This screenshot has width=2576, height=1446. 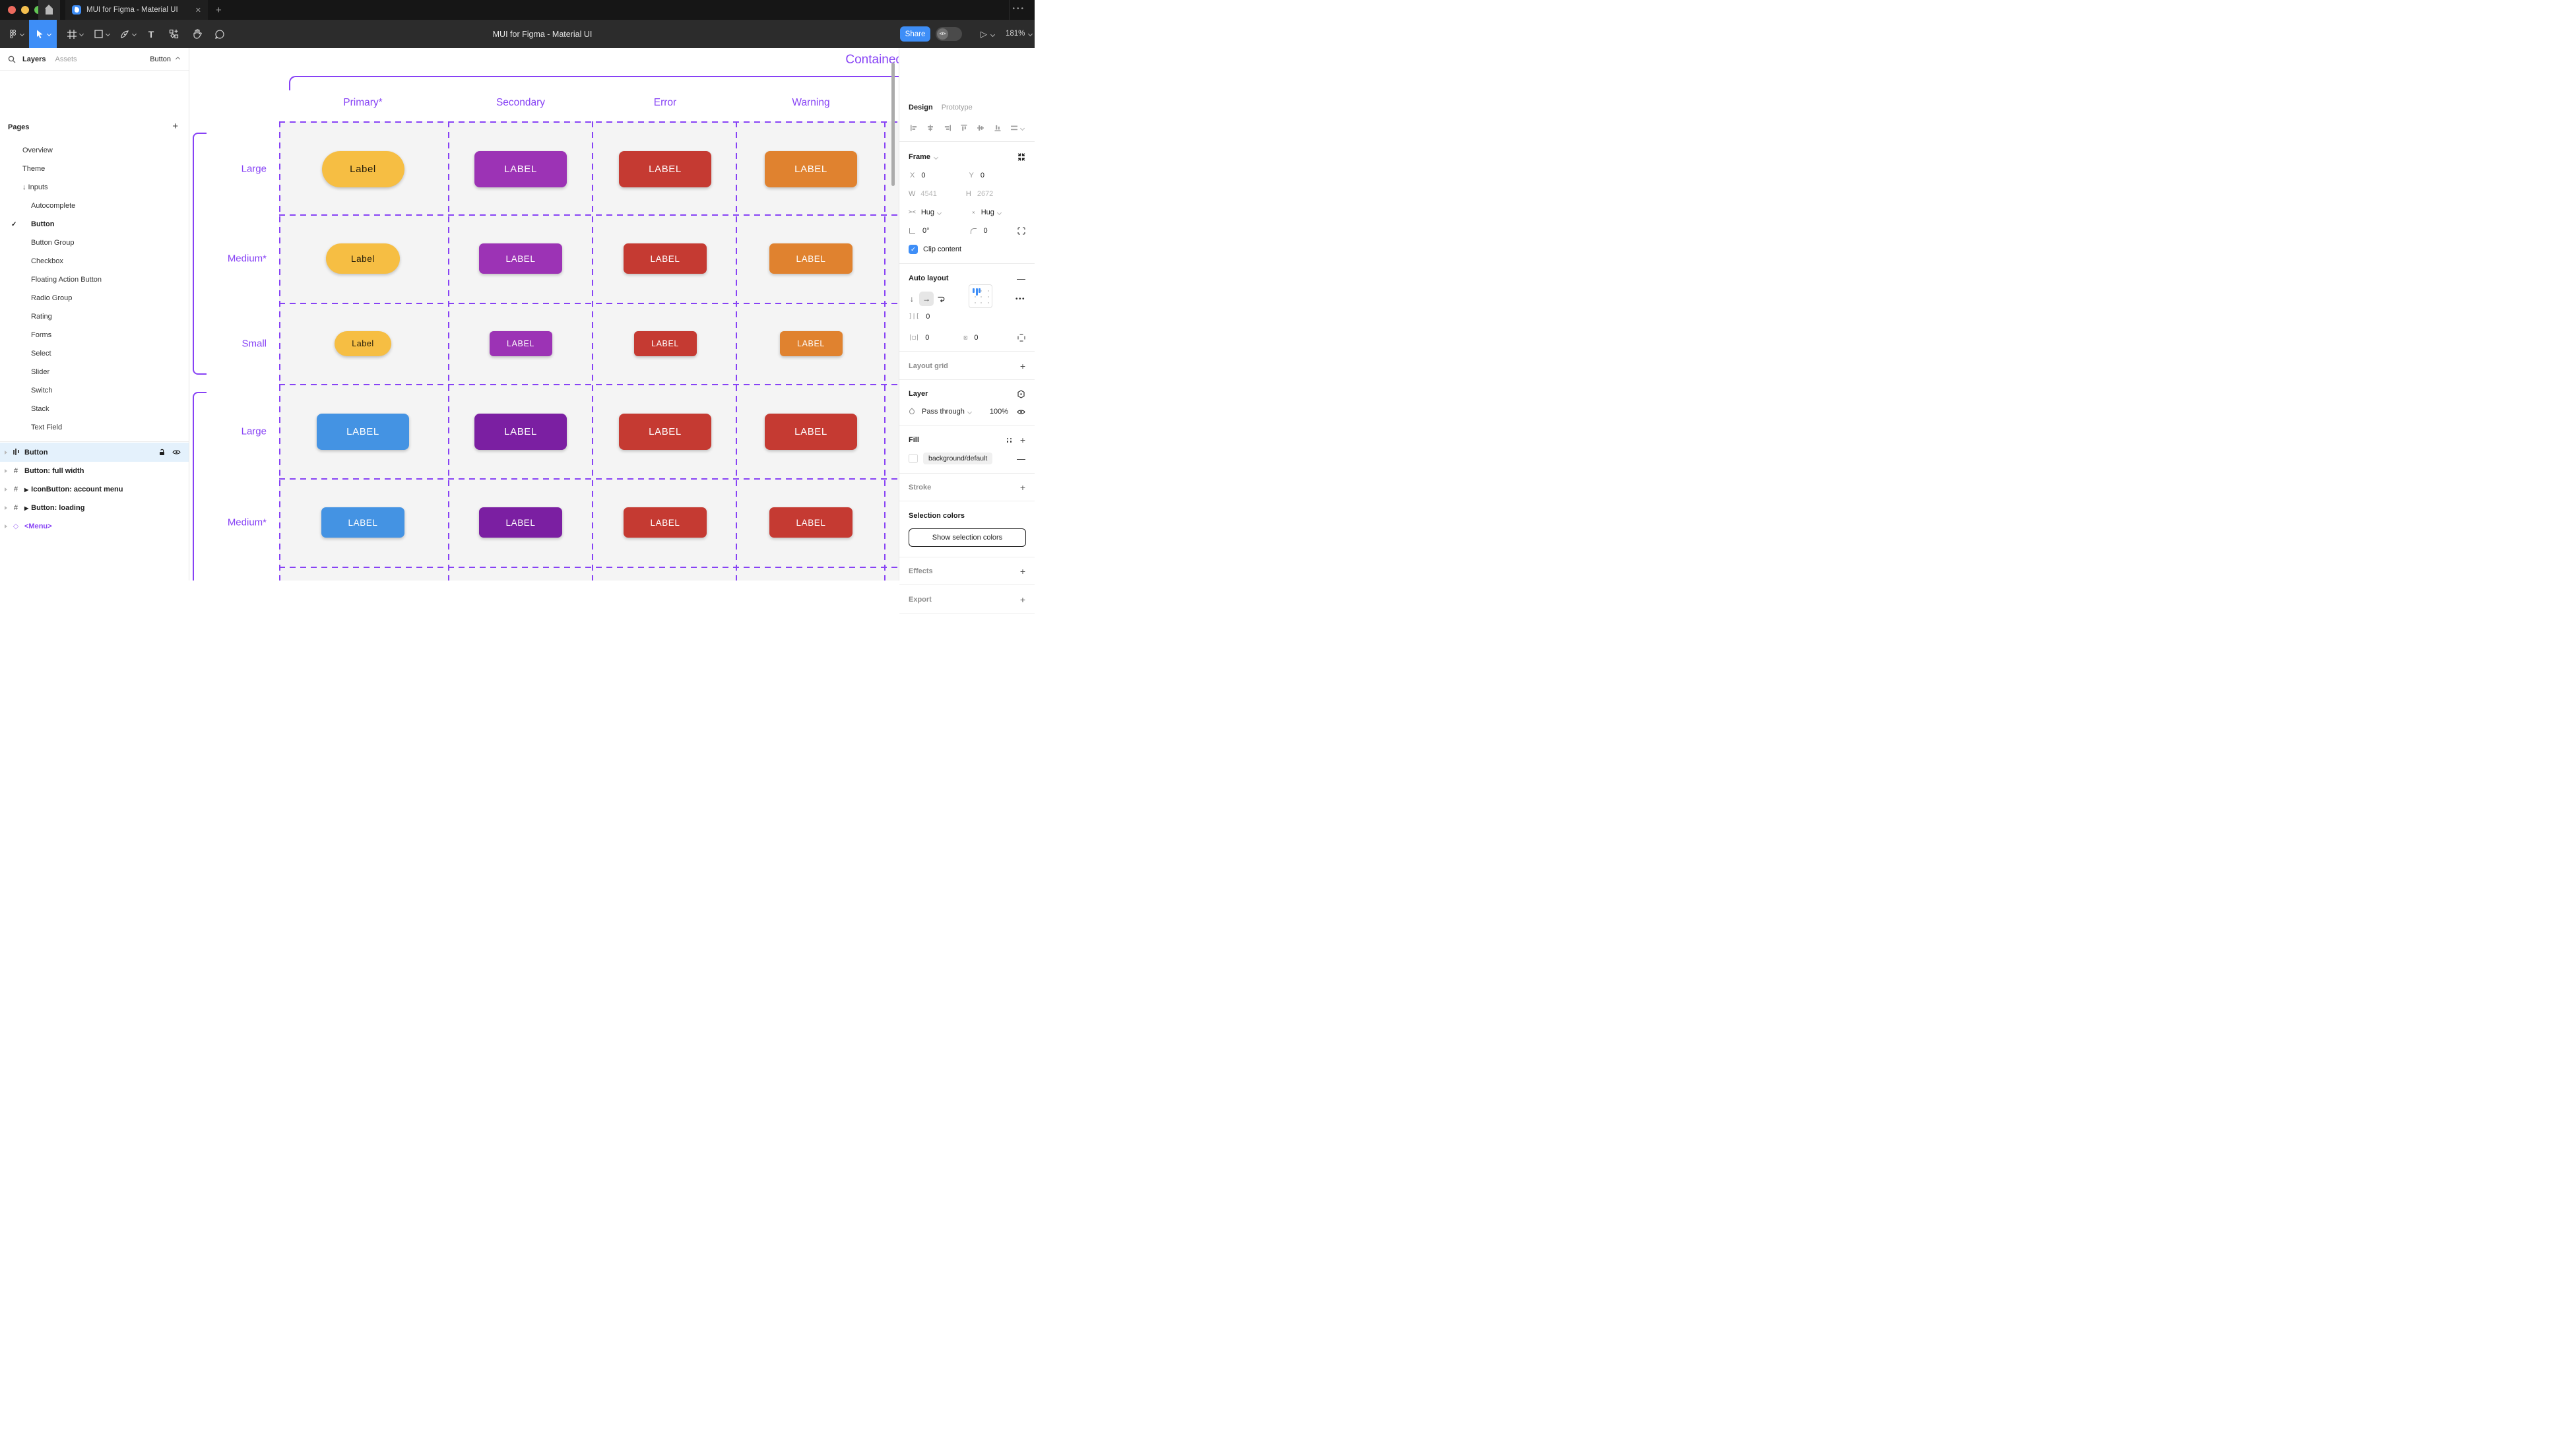 I want to click on unlock-icon, so click(x=162, y=452).